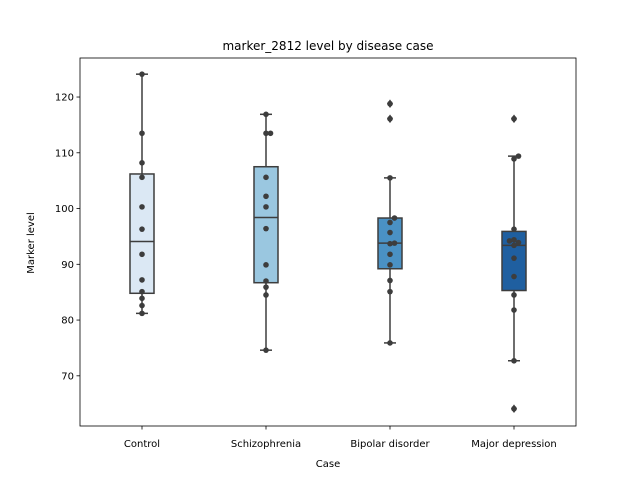 This screenshot has height=480, width=640. Describe the element at coordinates (67, 265) in the screenshot. I see `y-tick-label: 90` at that location.